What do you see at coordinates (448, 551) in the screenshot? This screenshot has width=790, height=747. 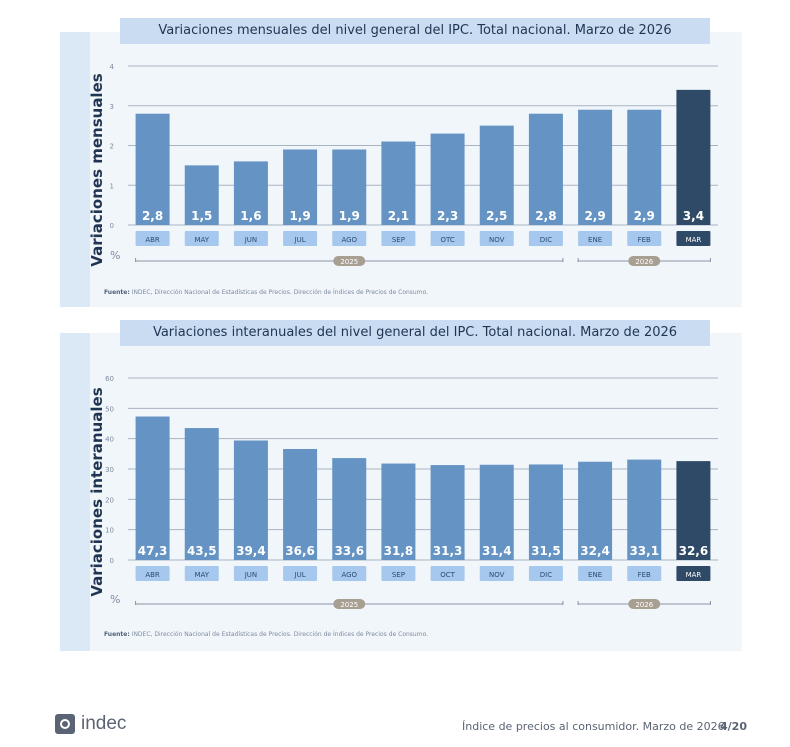 I see `interannual-bar-value-label: 31,3` at bounding box center [448, 551].